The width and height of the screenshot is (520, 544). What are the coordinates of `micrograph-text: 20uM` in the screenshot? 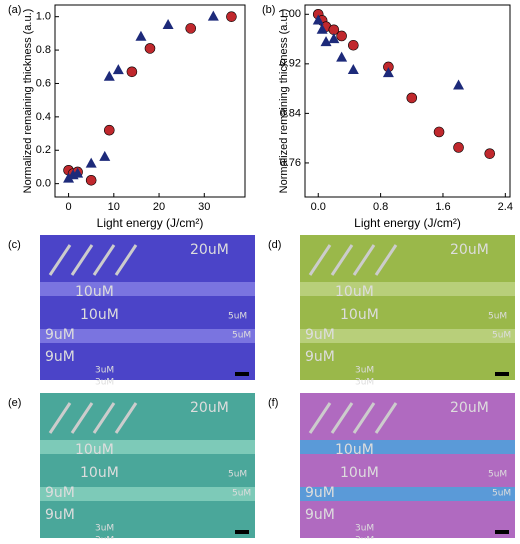 It's located at (469, 250).